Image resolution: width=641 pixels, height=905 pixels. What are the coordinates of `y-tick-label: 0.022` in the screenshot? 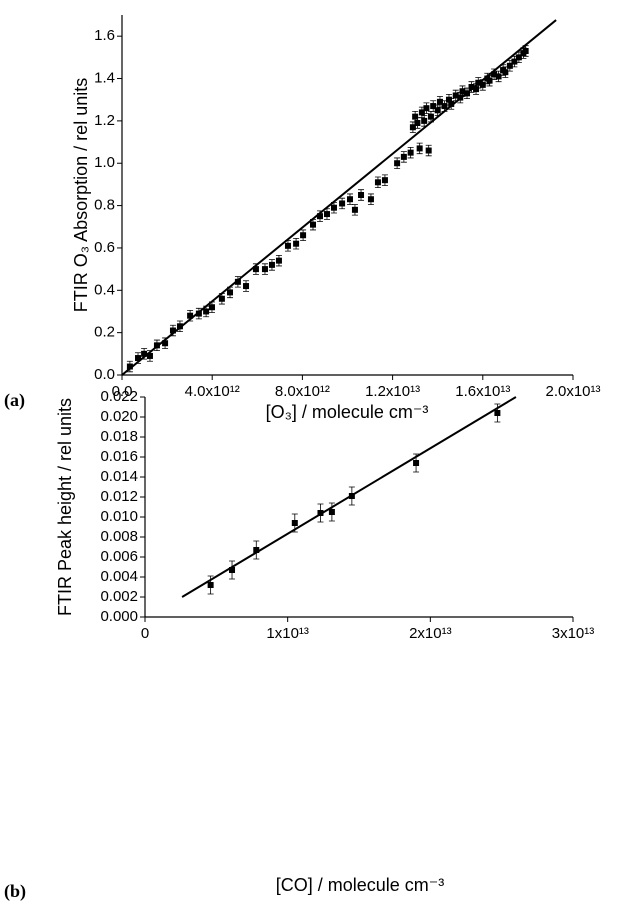 It's located at (119, 396).